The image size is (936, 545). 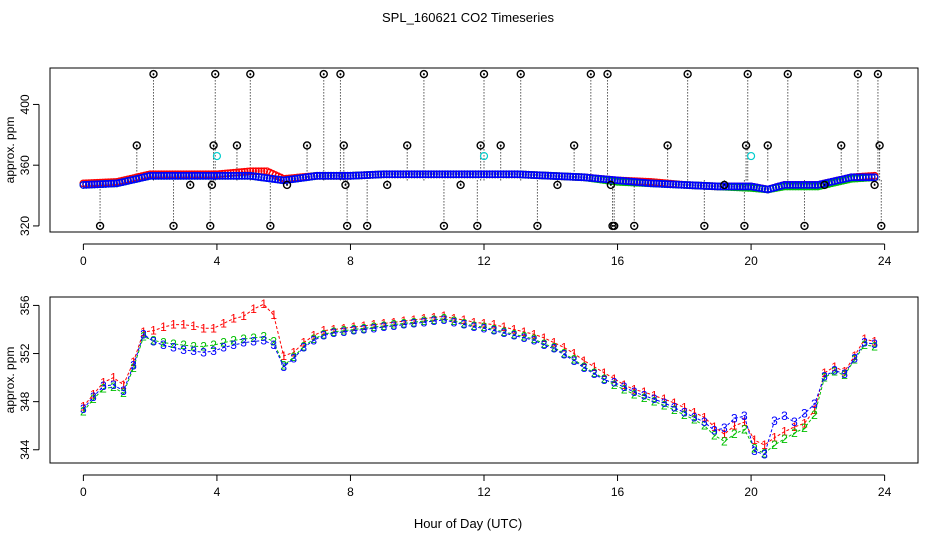 I want to click on y-tick-label: 356, so click(x=25, y=305).